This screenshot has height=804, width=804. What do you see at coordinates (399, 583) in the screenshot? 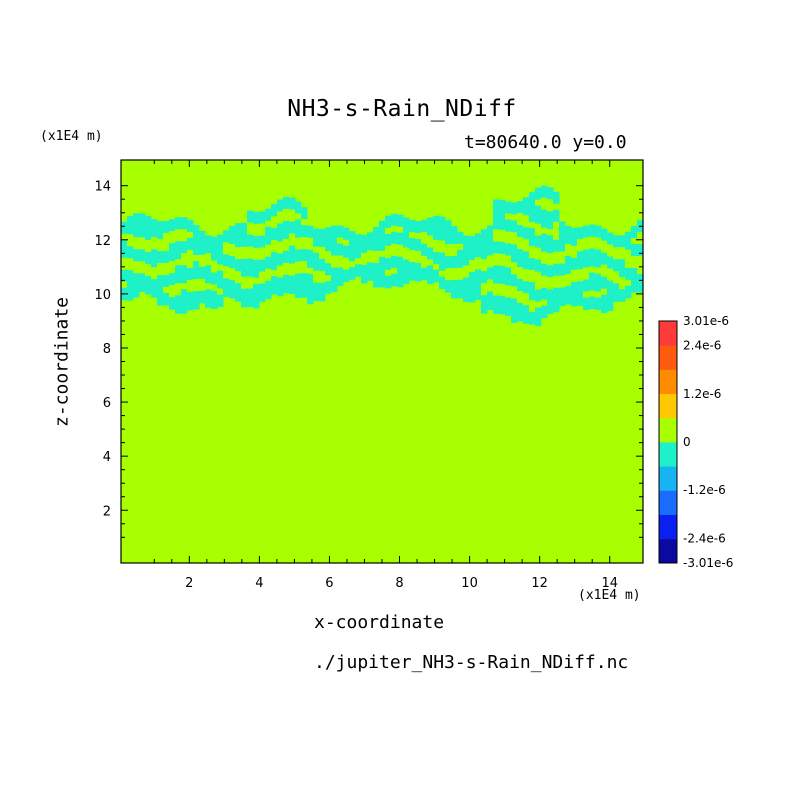
I see `x-tick-label: 8` at bounding box center [399, 583].